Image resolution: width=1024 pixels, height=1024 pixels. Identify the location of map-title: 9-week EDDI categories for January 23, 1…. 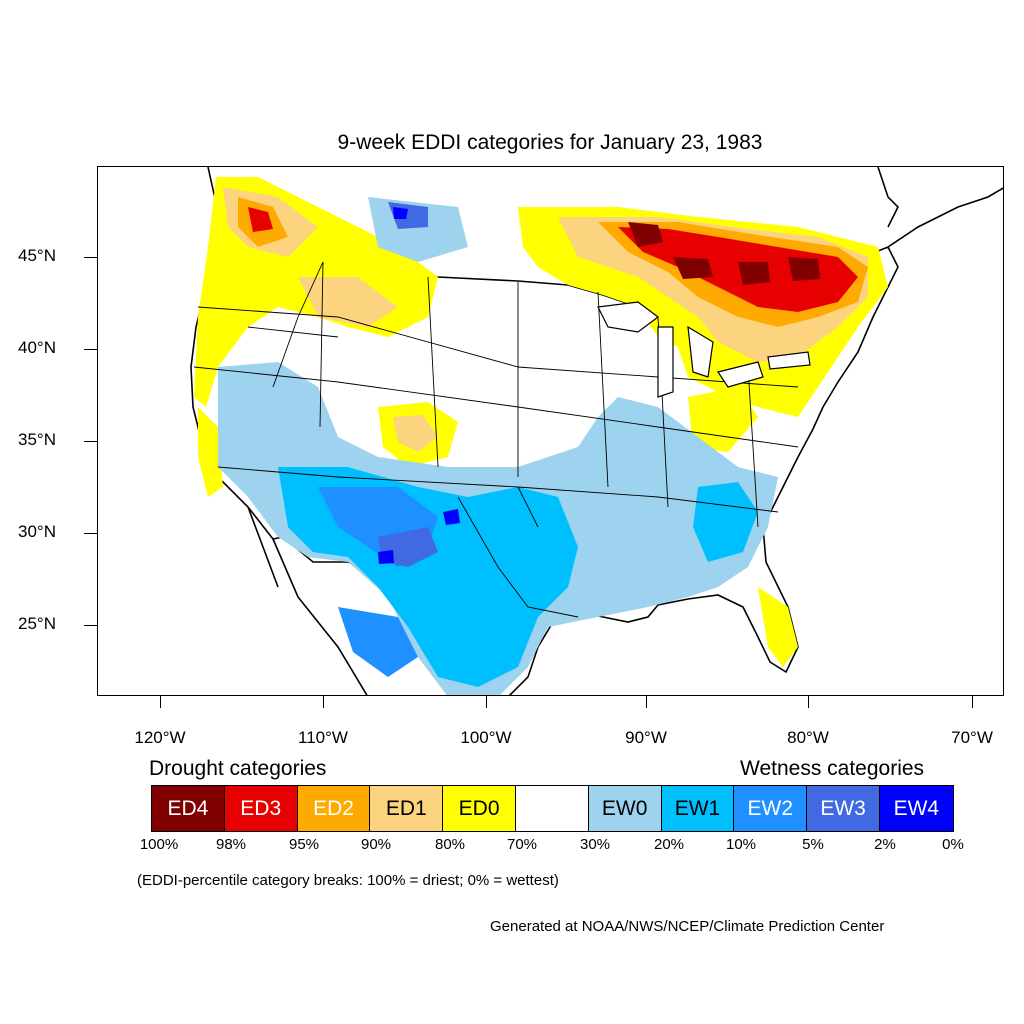
(550, 142).